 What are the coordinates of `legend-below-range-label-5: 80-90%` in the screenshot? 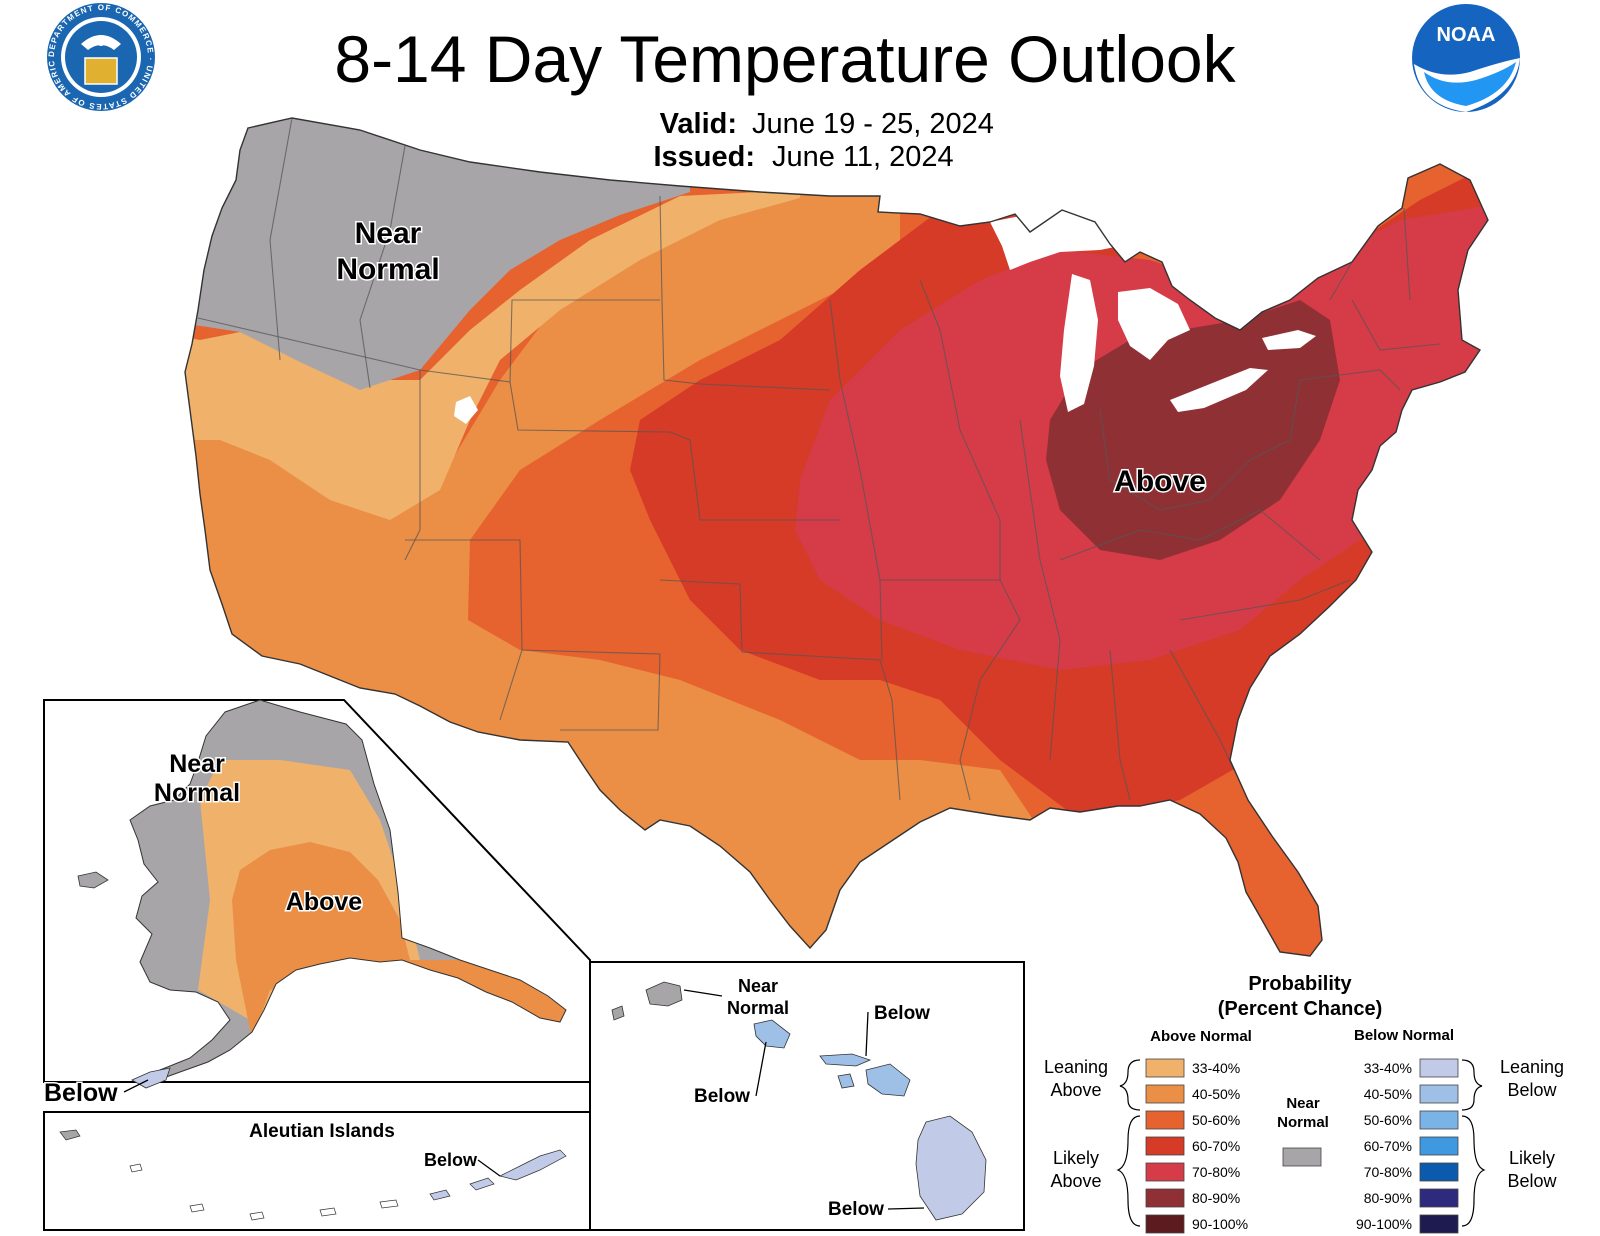 It's located at (1388, 1198).